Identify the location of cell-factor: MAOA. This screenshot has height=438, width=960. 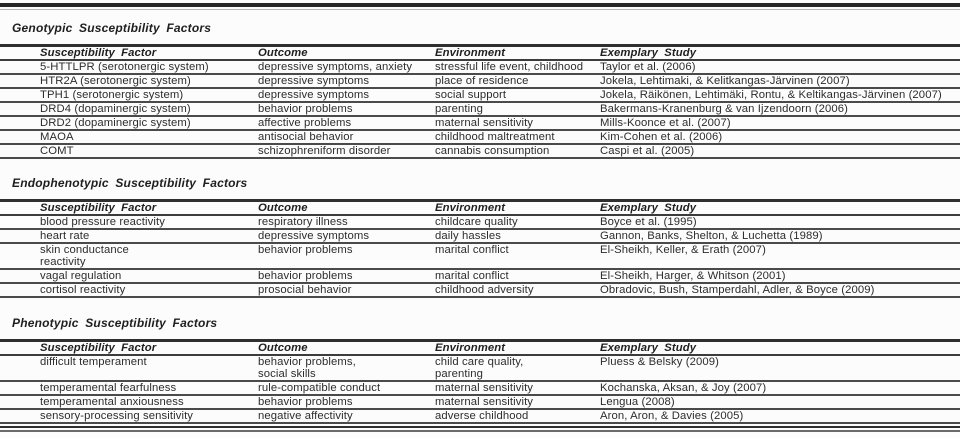
(129, 137).